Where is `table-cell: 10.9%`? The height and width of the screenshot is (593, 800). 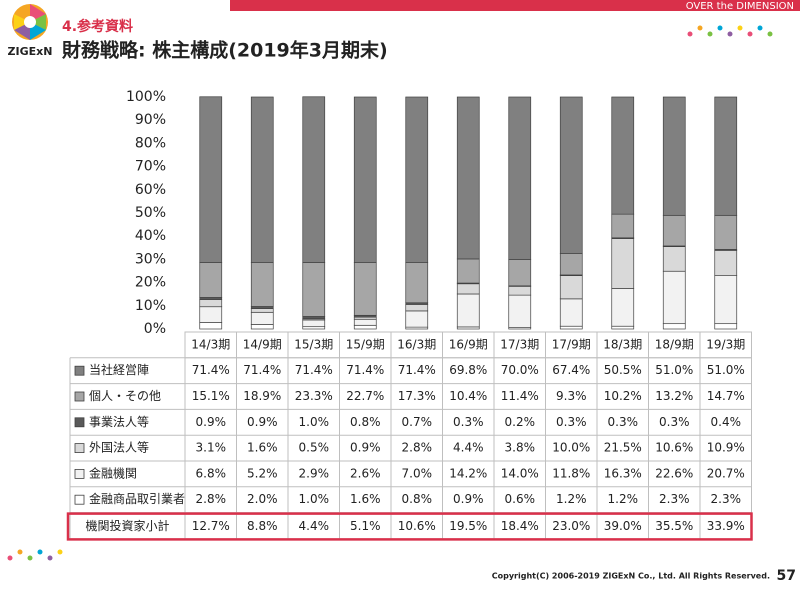
table-cell: 10.9% is located at coordinates (726, 448).